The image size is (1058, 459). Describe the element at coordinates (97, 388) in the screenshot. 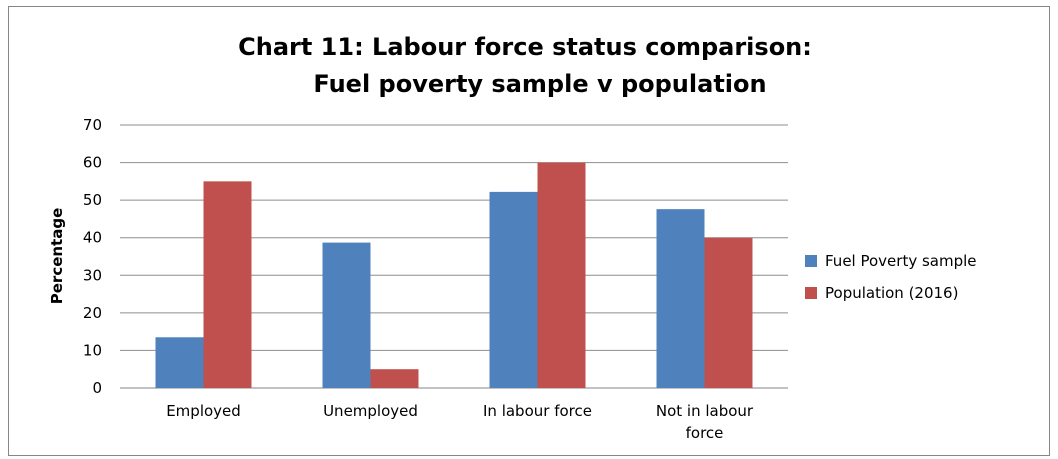

I see `y-tick-label: 0` at that location.